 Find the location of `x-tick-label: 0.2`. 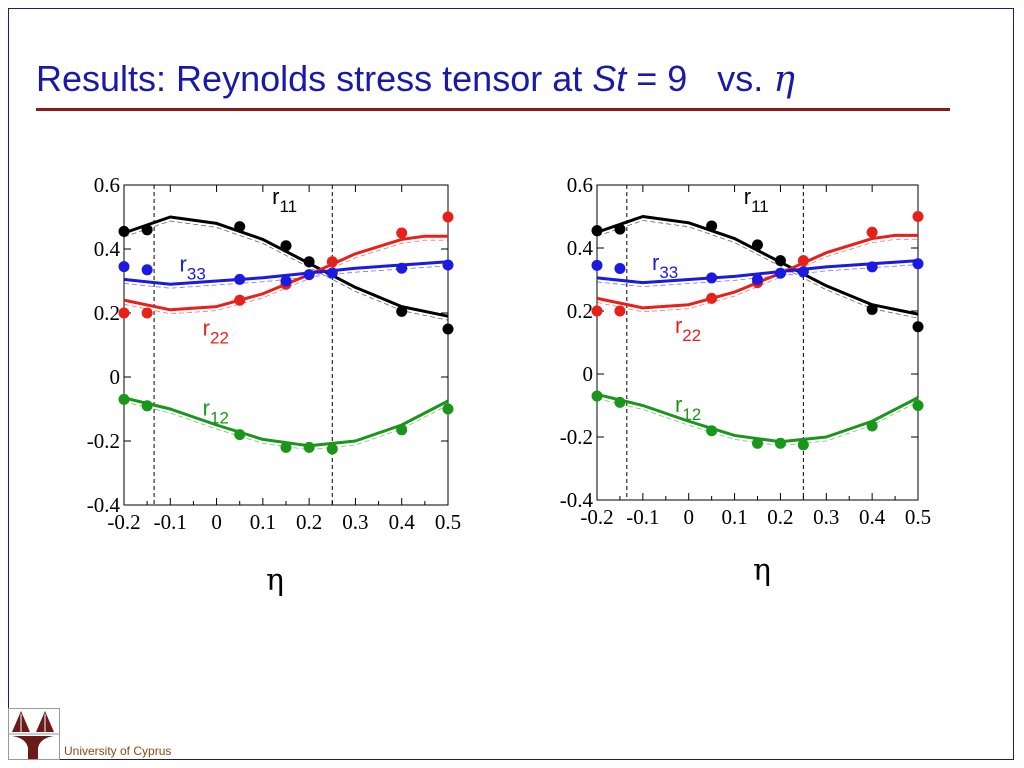

x-tick-label: 0.2 is located at coordinates (309, 522).